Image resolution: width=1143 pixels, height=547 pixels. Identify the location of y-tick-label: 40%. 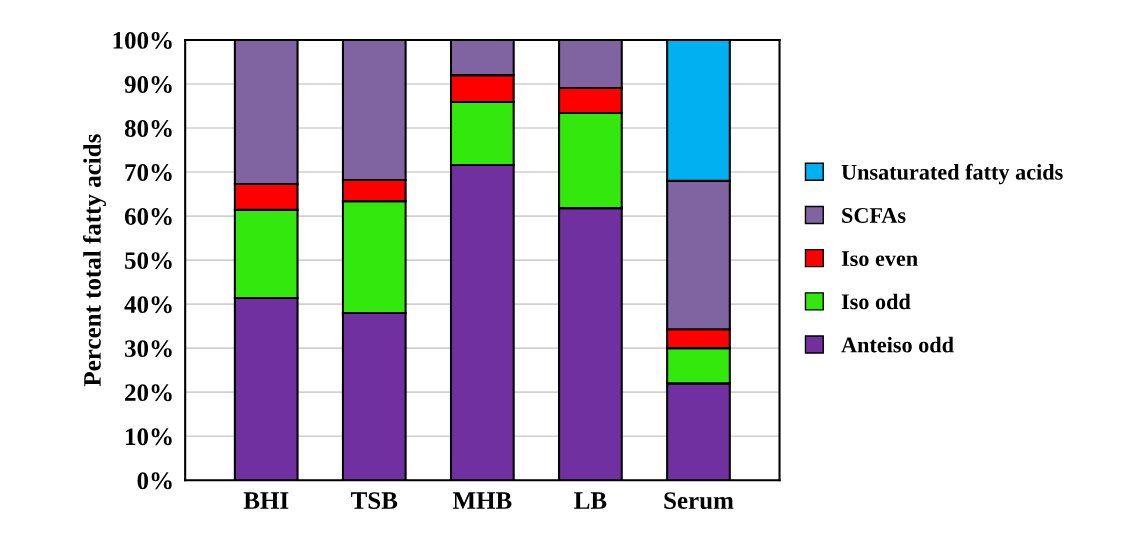
(148, 305).